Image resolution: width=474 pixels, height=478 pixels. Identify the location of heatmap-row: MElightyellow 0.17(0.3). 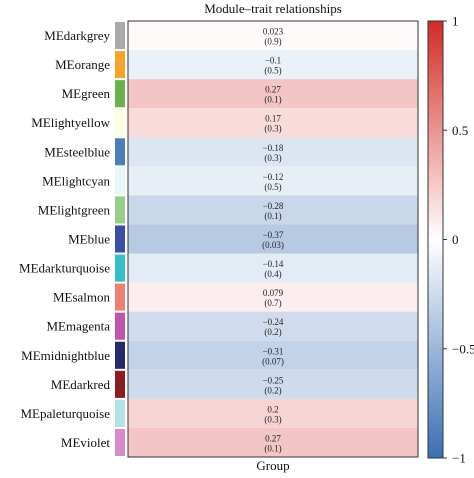
(224, 123).